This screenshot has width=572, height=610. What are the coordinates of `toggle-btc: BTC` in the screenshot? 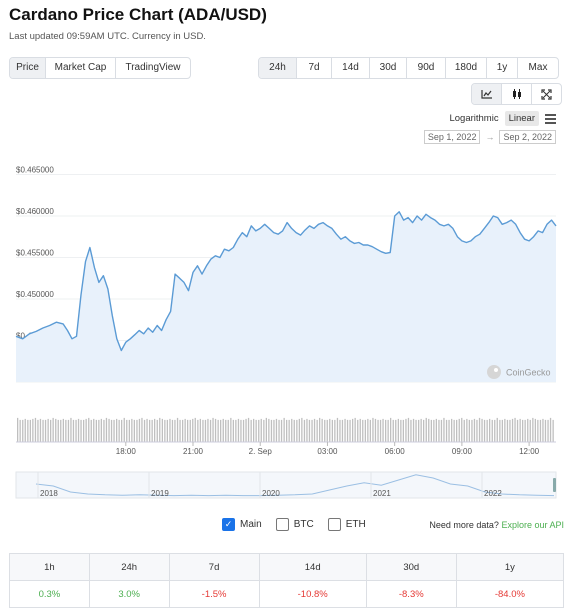 It's located at (294, 524).